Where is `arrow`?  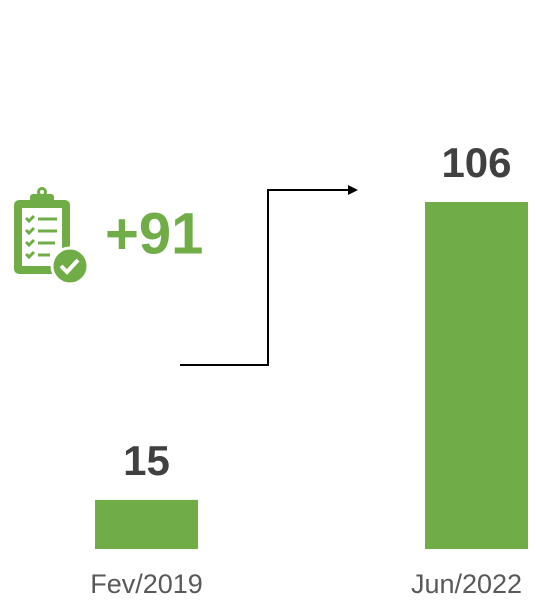 arrow is located at coordinates (269, 275).